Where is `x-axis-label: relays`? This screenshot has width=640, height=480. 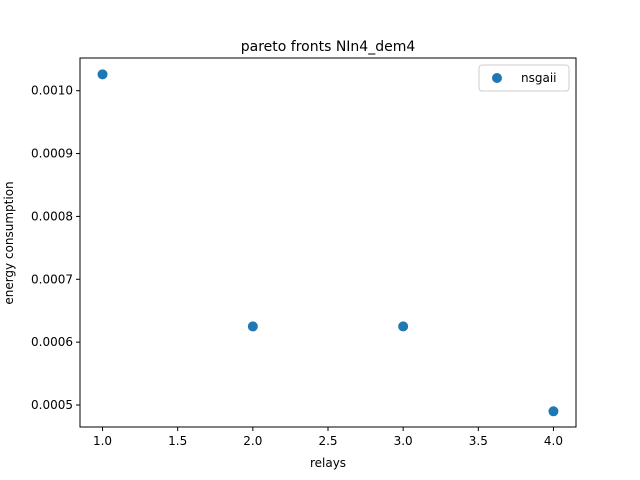
x-axis-label: relays is located at coordinates (328, 463).